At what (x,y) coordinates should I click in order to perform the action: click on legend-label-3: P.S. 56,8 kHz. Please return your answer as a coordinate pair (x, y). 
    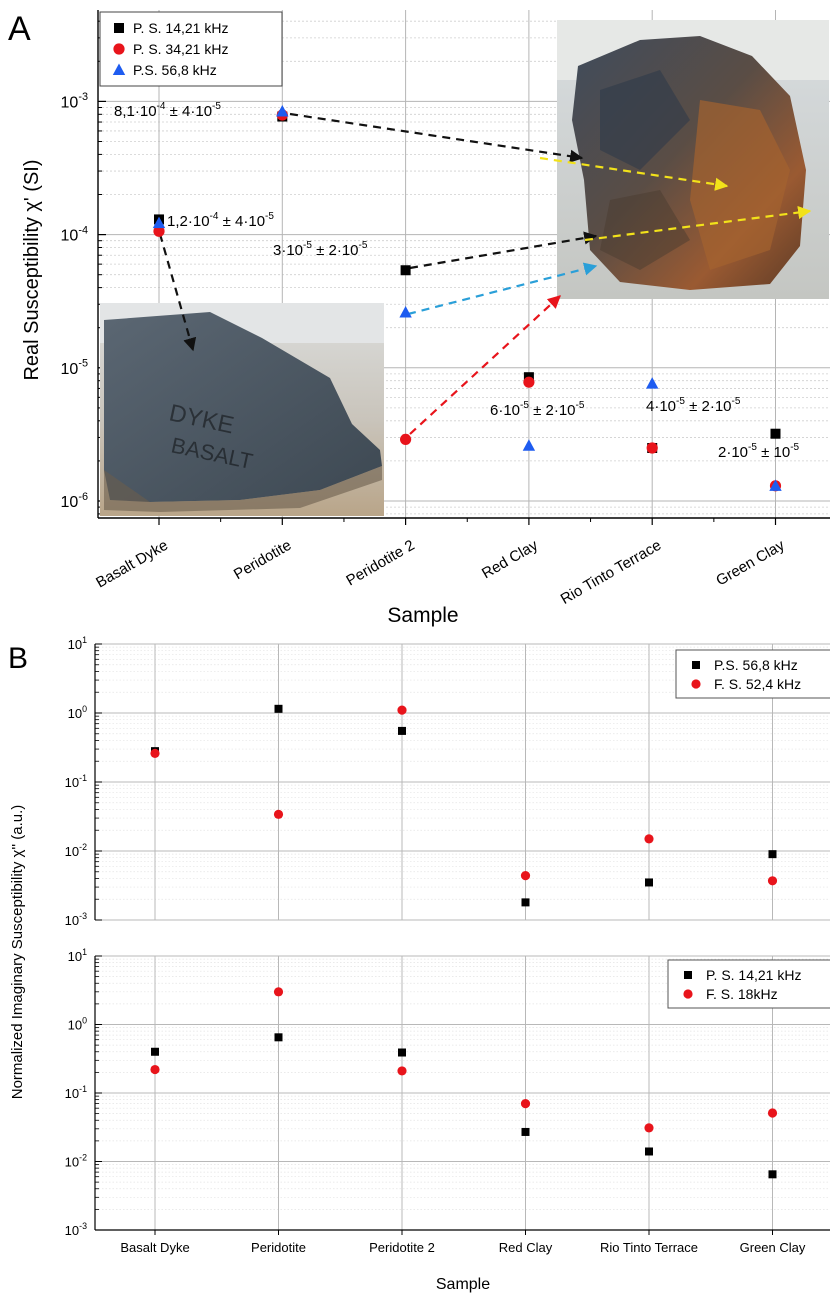
    Looking at the image, I should click on (175, 70).